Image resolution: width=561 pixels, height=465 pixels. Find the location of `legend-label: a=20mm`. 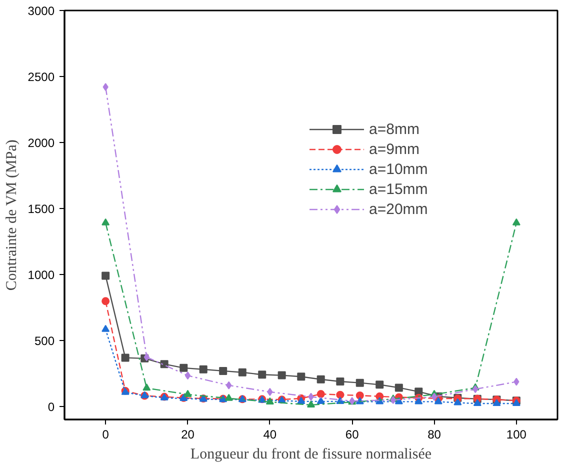

legend-label: a=20mm is located at coordinates (398, 209).